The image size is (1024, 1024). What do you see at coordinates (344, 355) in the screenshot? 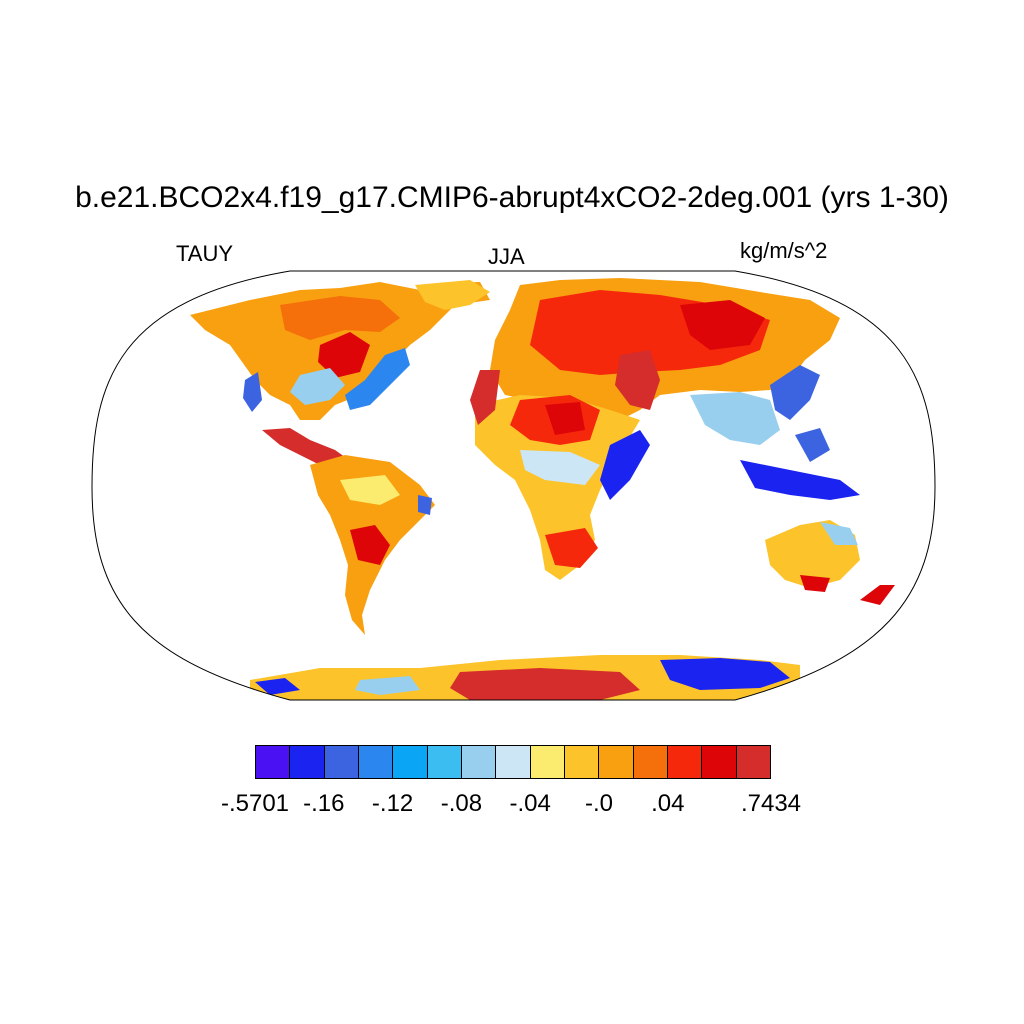
I see `hudson-red` at bounding box center [344, 355].